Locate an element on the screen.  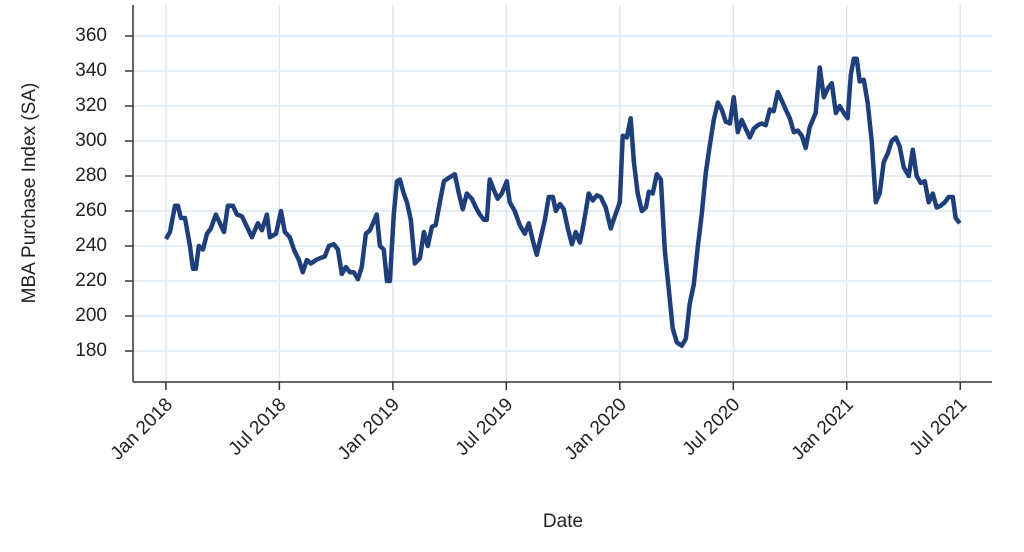
y-tick-label: 260 is located at coordinates (91, 210).